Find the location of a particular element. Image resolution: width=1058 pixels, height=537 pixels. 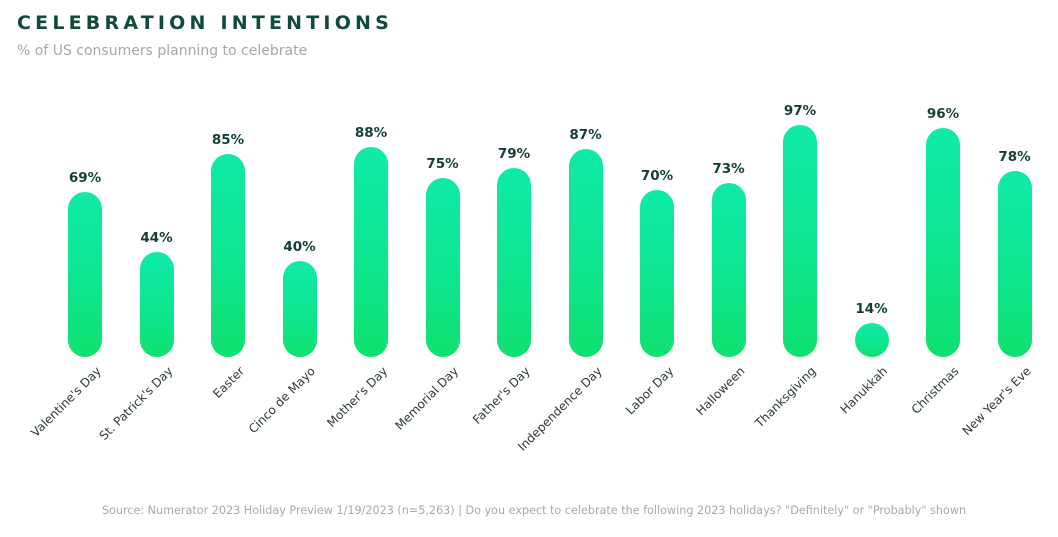

value-label: 44% is located at coordinates (156, 237).